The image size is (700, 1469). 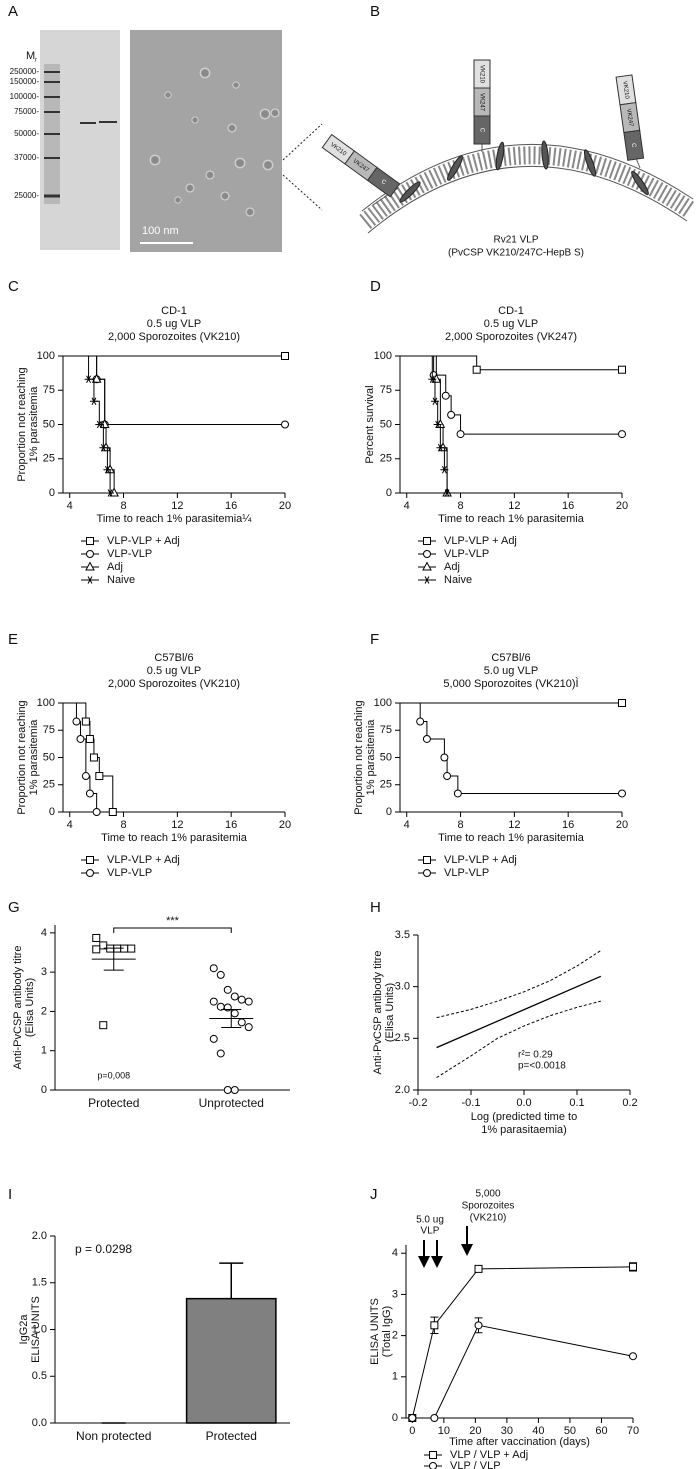 I want to click on annotation: p = 0.0298, so click(x=103, y=1249).